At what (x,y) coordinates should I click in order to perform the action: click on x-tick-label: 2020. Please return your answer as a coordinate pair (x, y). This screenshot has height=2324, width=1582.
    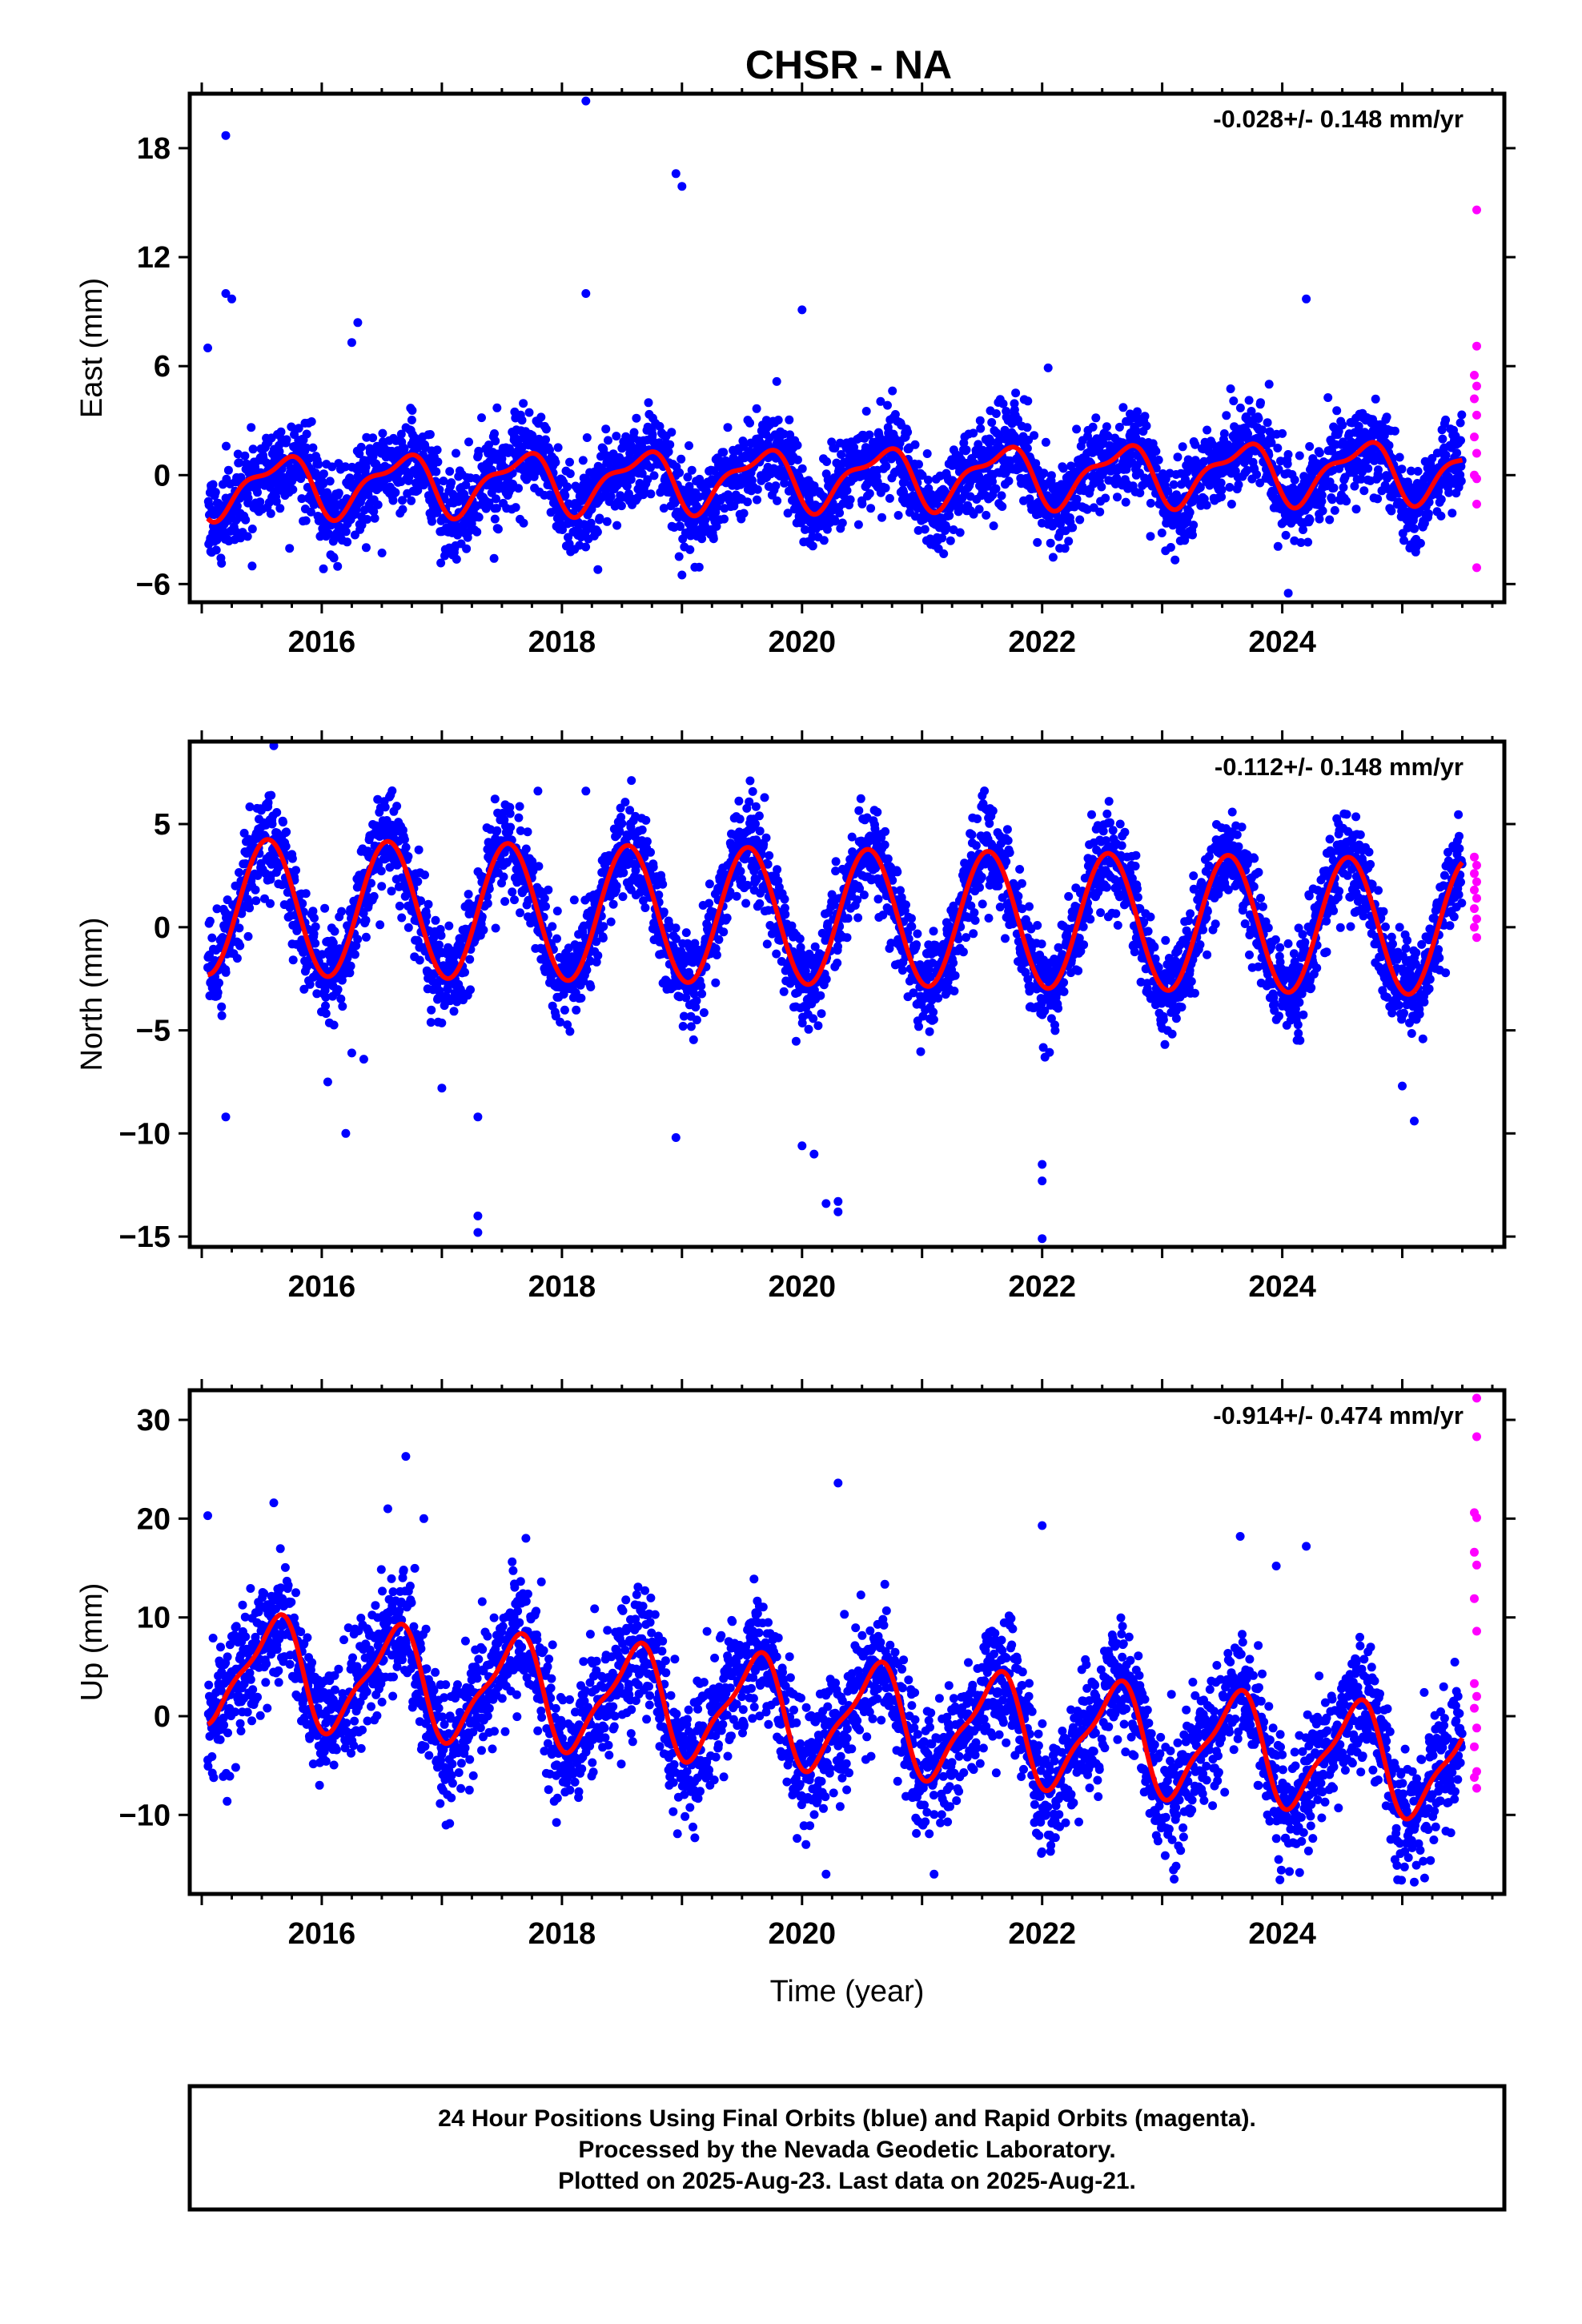
    Looking at the image, I should click on (803, 642).